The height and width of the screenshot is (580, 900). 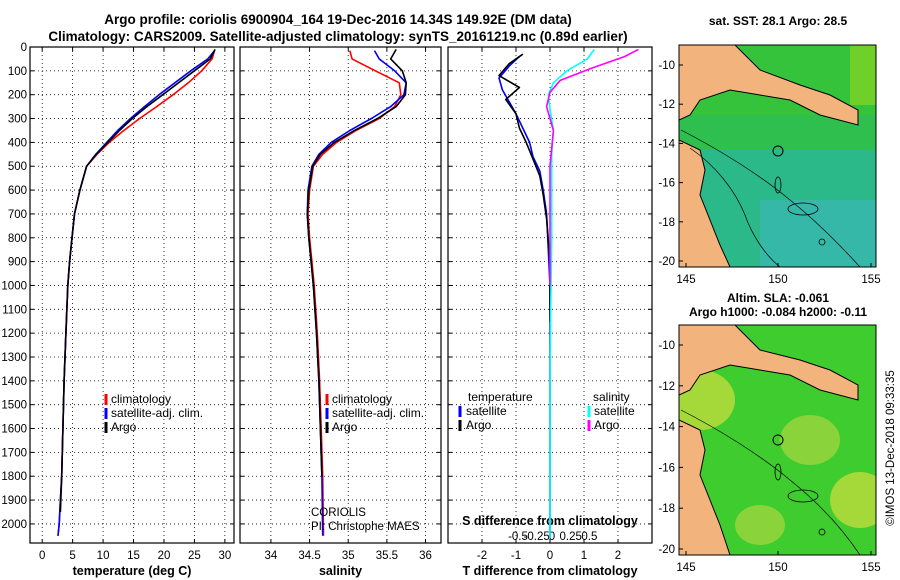 I want to click on bottom-ytick-label: -10, so click(x=666, y=346).